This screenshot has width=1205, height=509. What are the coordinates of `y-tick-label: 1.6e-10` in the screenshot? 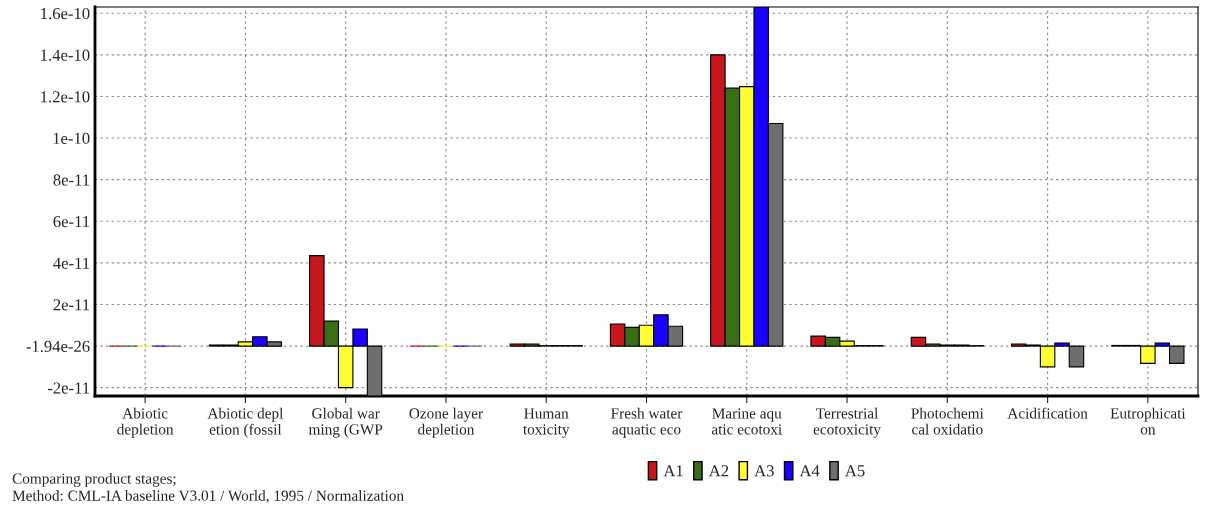 It's located at (65, 13).